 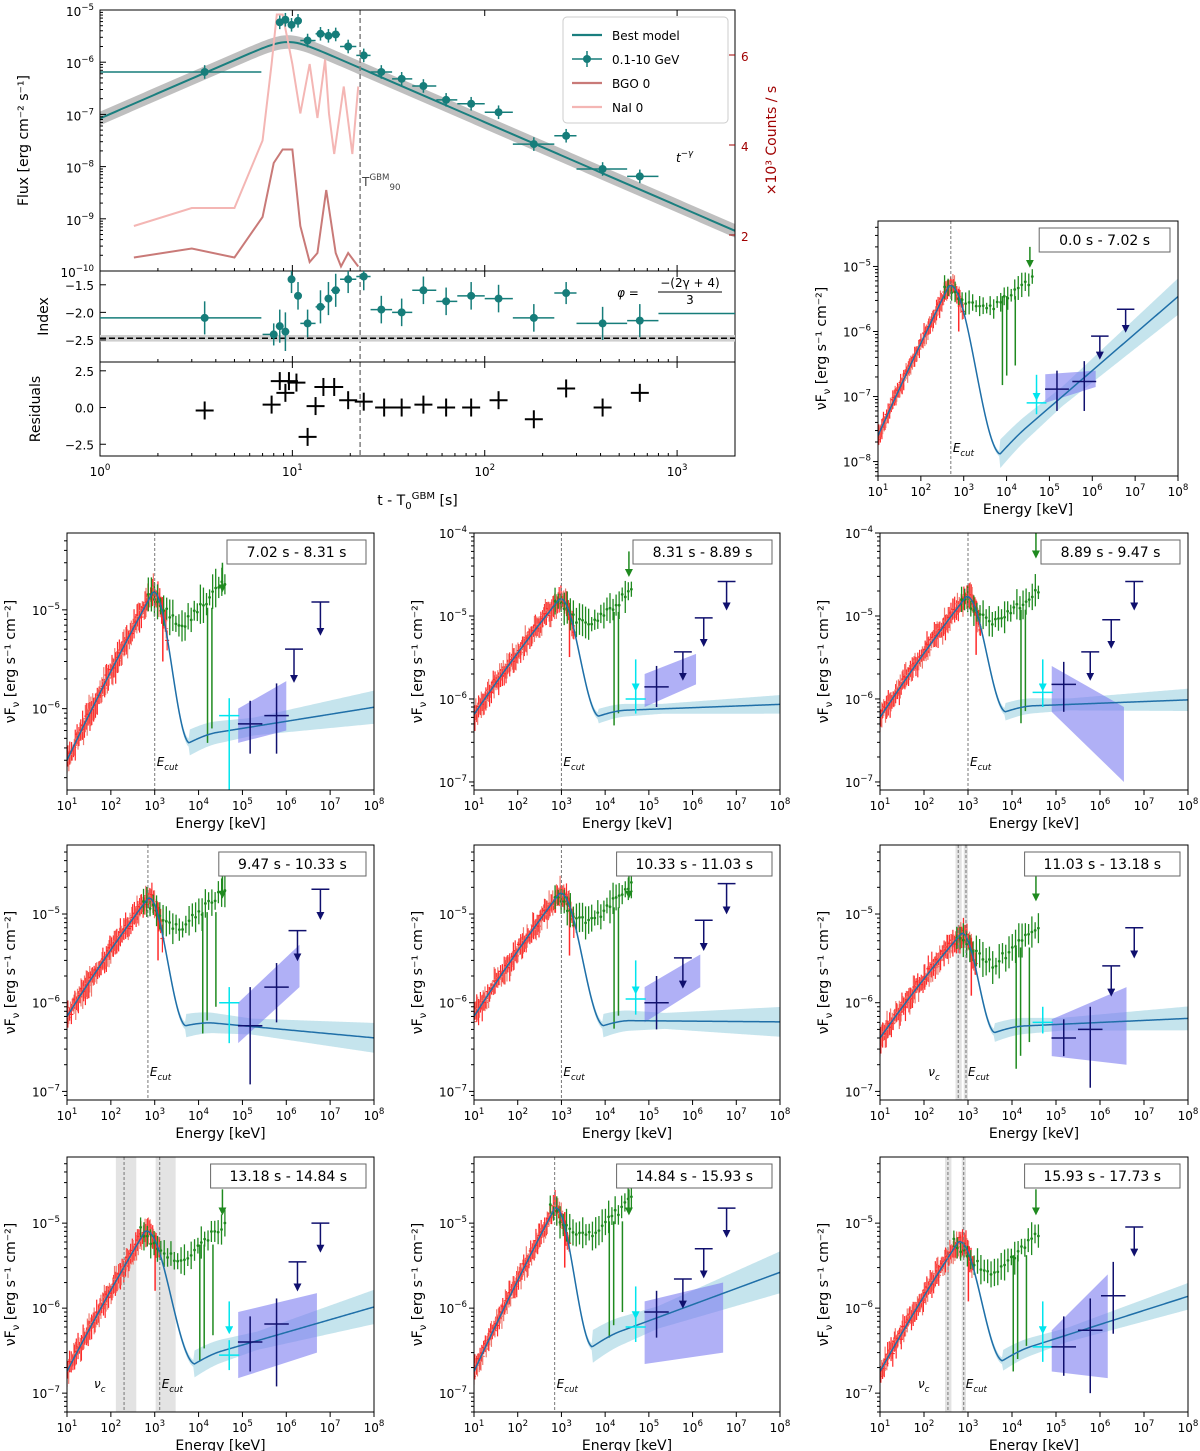 What do you see at coordinates (84, 372) in the screenshot?
I see `residual-y-tick-label: 2.5` at bounding box center [84, 372].